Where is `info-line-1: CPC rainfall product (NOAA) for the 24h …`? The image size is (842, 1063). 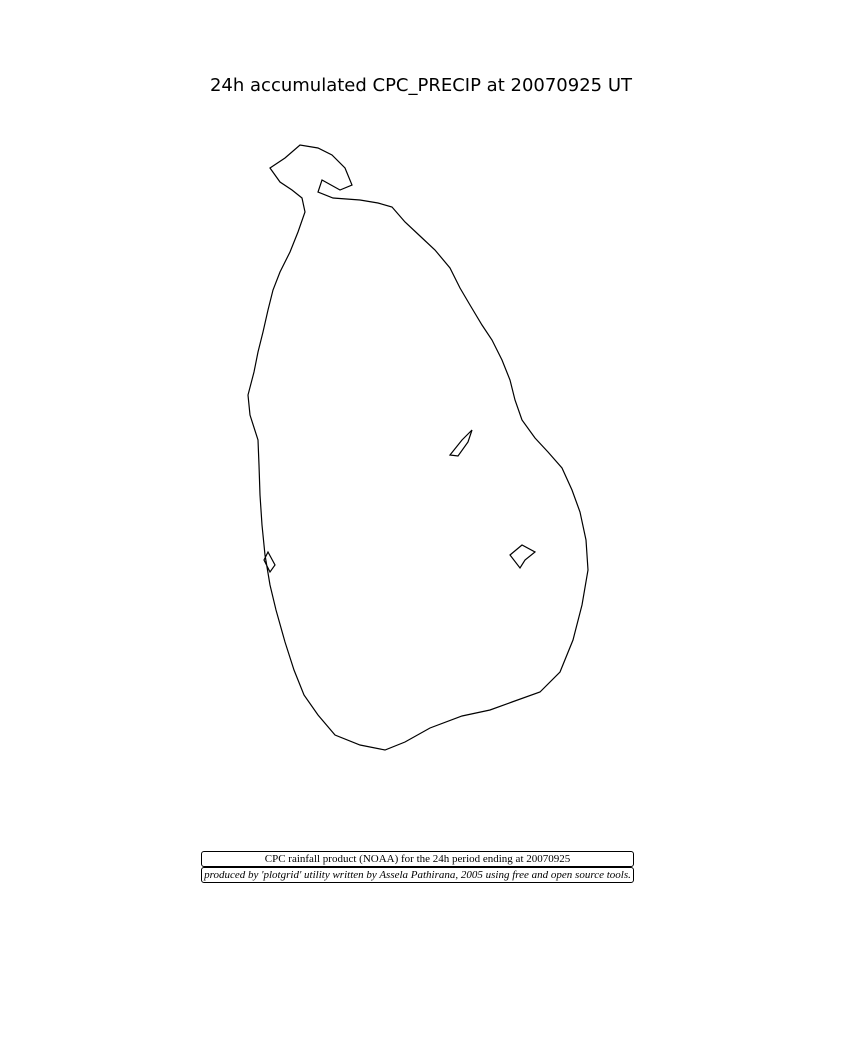 info-line-1: CPC rainfall product (NOAA) for the 24h … is located at coordinates (417, 859).